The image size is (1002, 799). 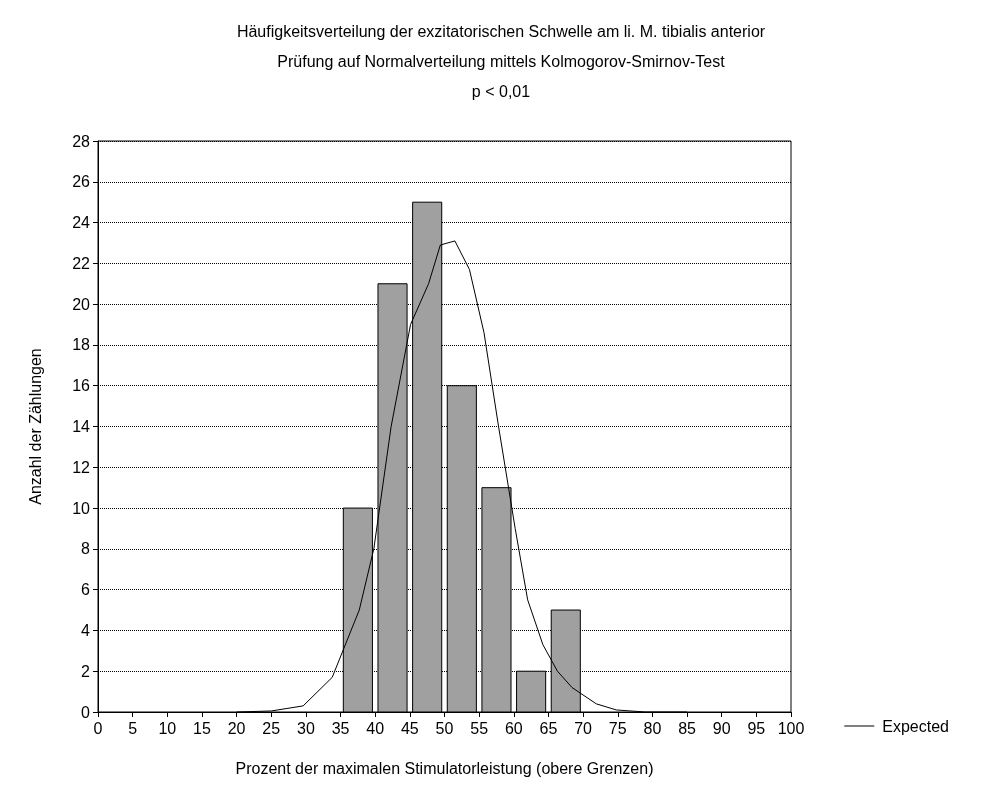 I want to click on legend-label: Expected, so click(x=916, y=726).